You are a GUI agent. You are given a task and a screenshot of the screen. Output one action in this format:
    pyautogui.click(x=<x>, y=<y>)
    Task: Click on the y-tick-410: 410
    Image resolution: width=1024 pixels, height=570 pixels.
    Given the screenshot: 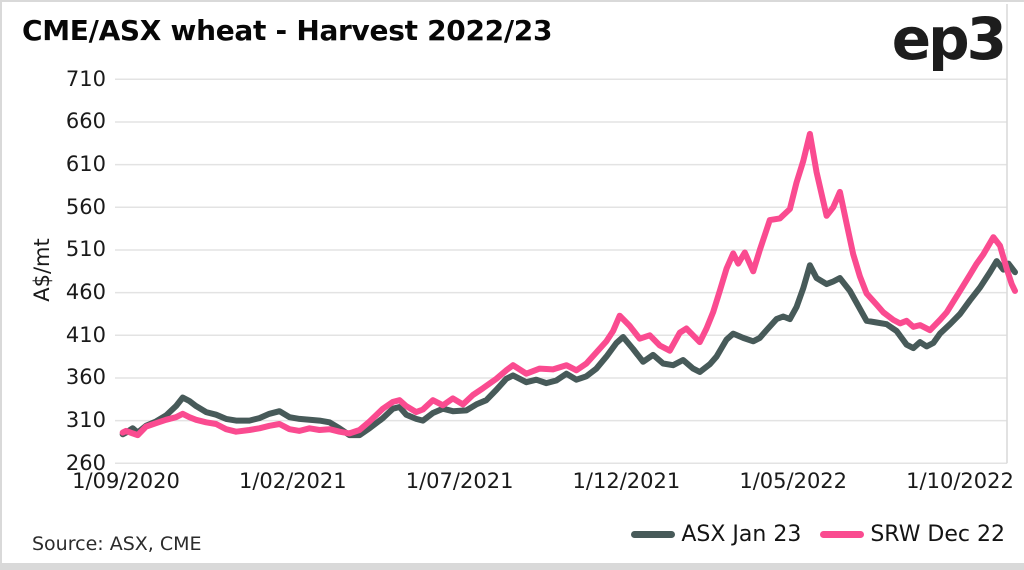 What is the action you would take?
    pyautogui.click(x=85, y=334)
    